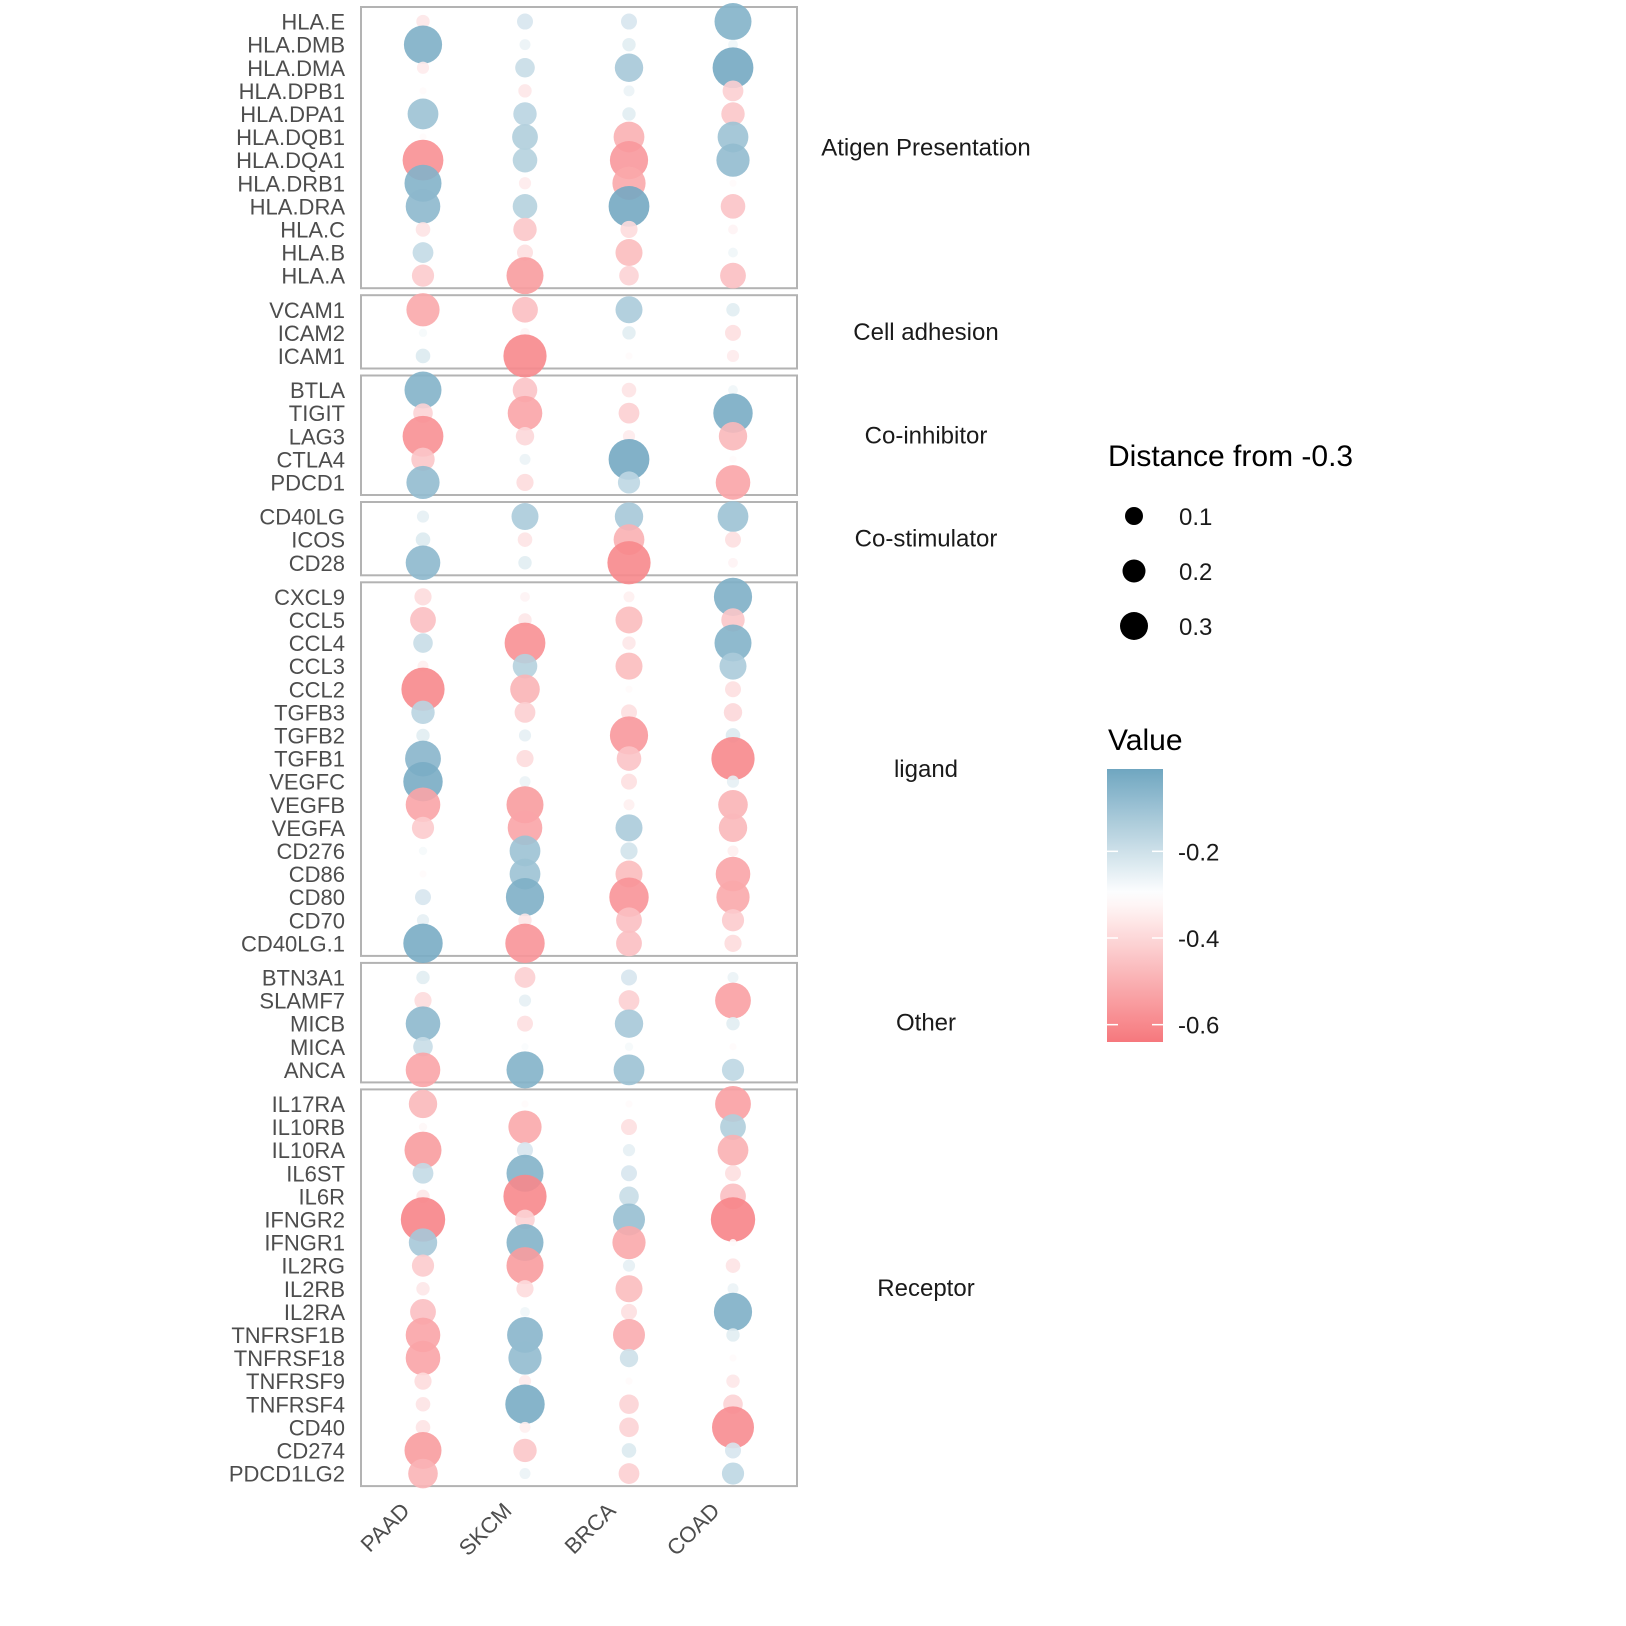 The width and height of the screenshot is (1626, 1626). Describe the element at coordinates (322, 1196) in the screenshot. I see `y-tick-label: IL6R` at that location.